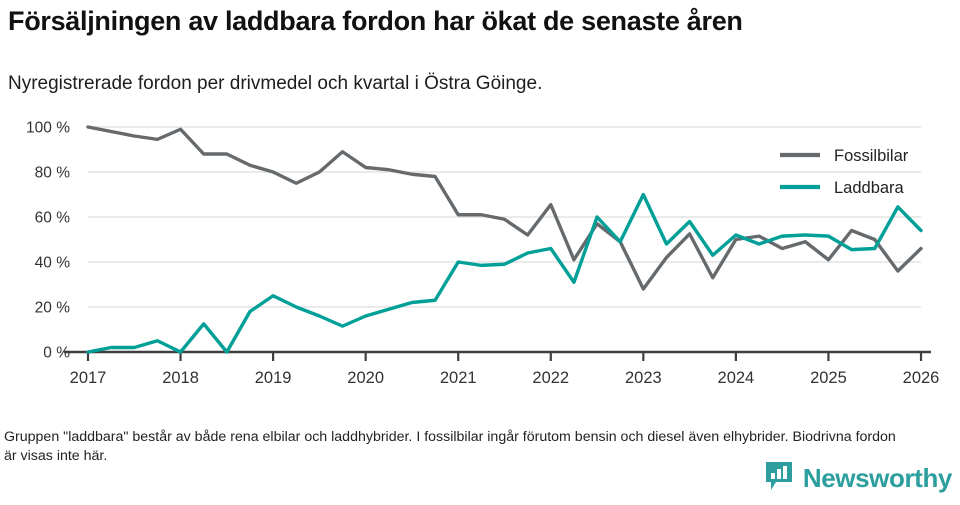 The height and width of the screenshot is (505, 960). Describe the element at coordinates (921, 378) in the screenshot. I see `x-axis-tick-label: 2026` at that location.